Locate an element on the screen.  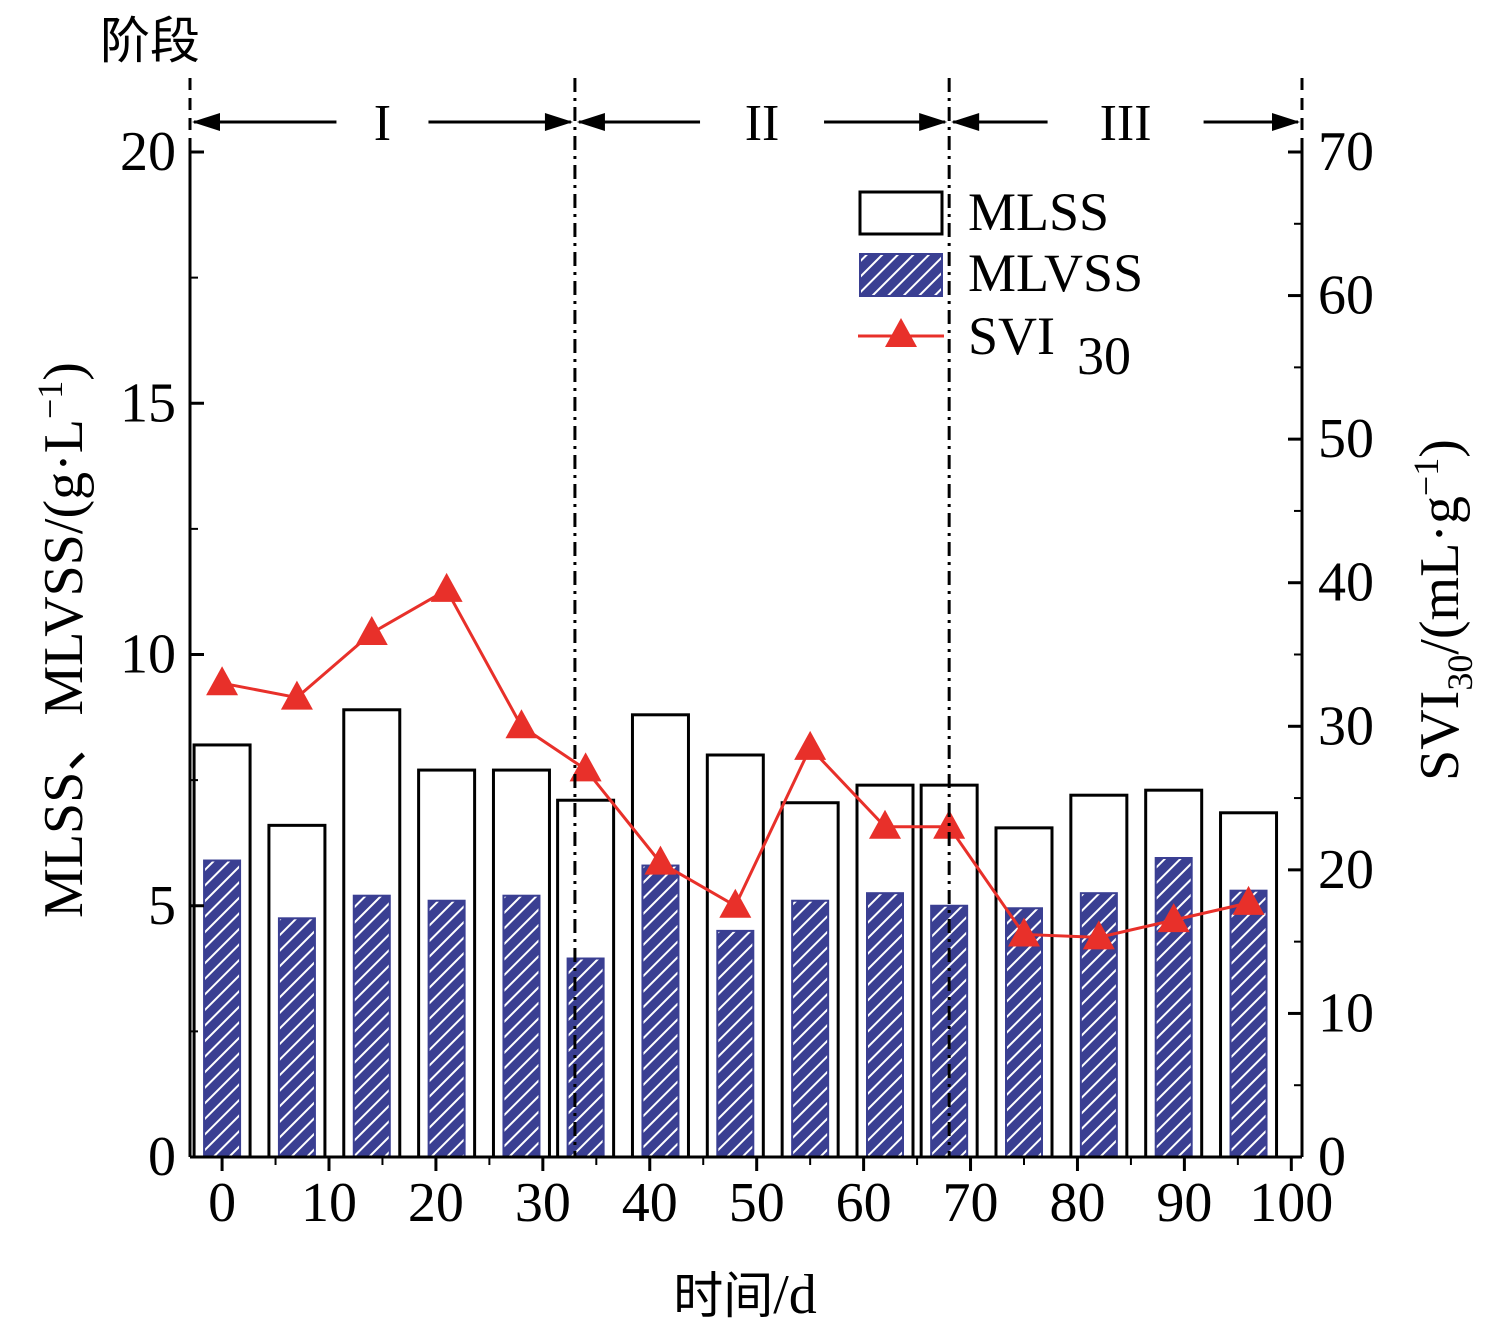
x-tick-label: 0 is located at coordinates (222, 1203).